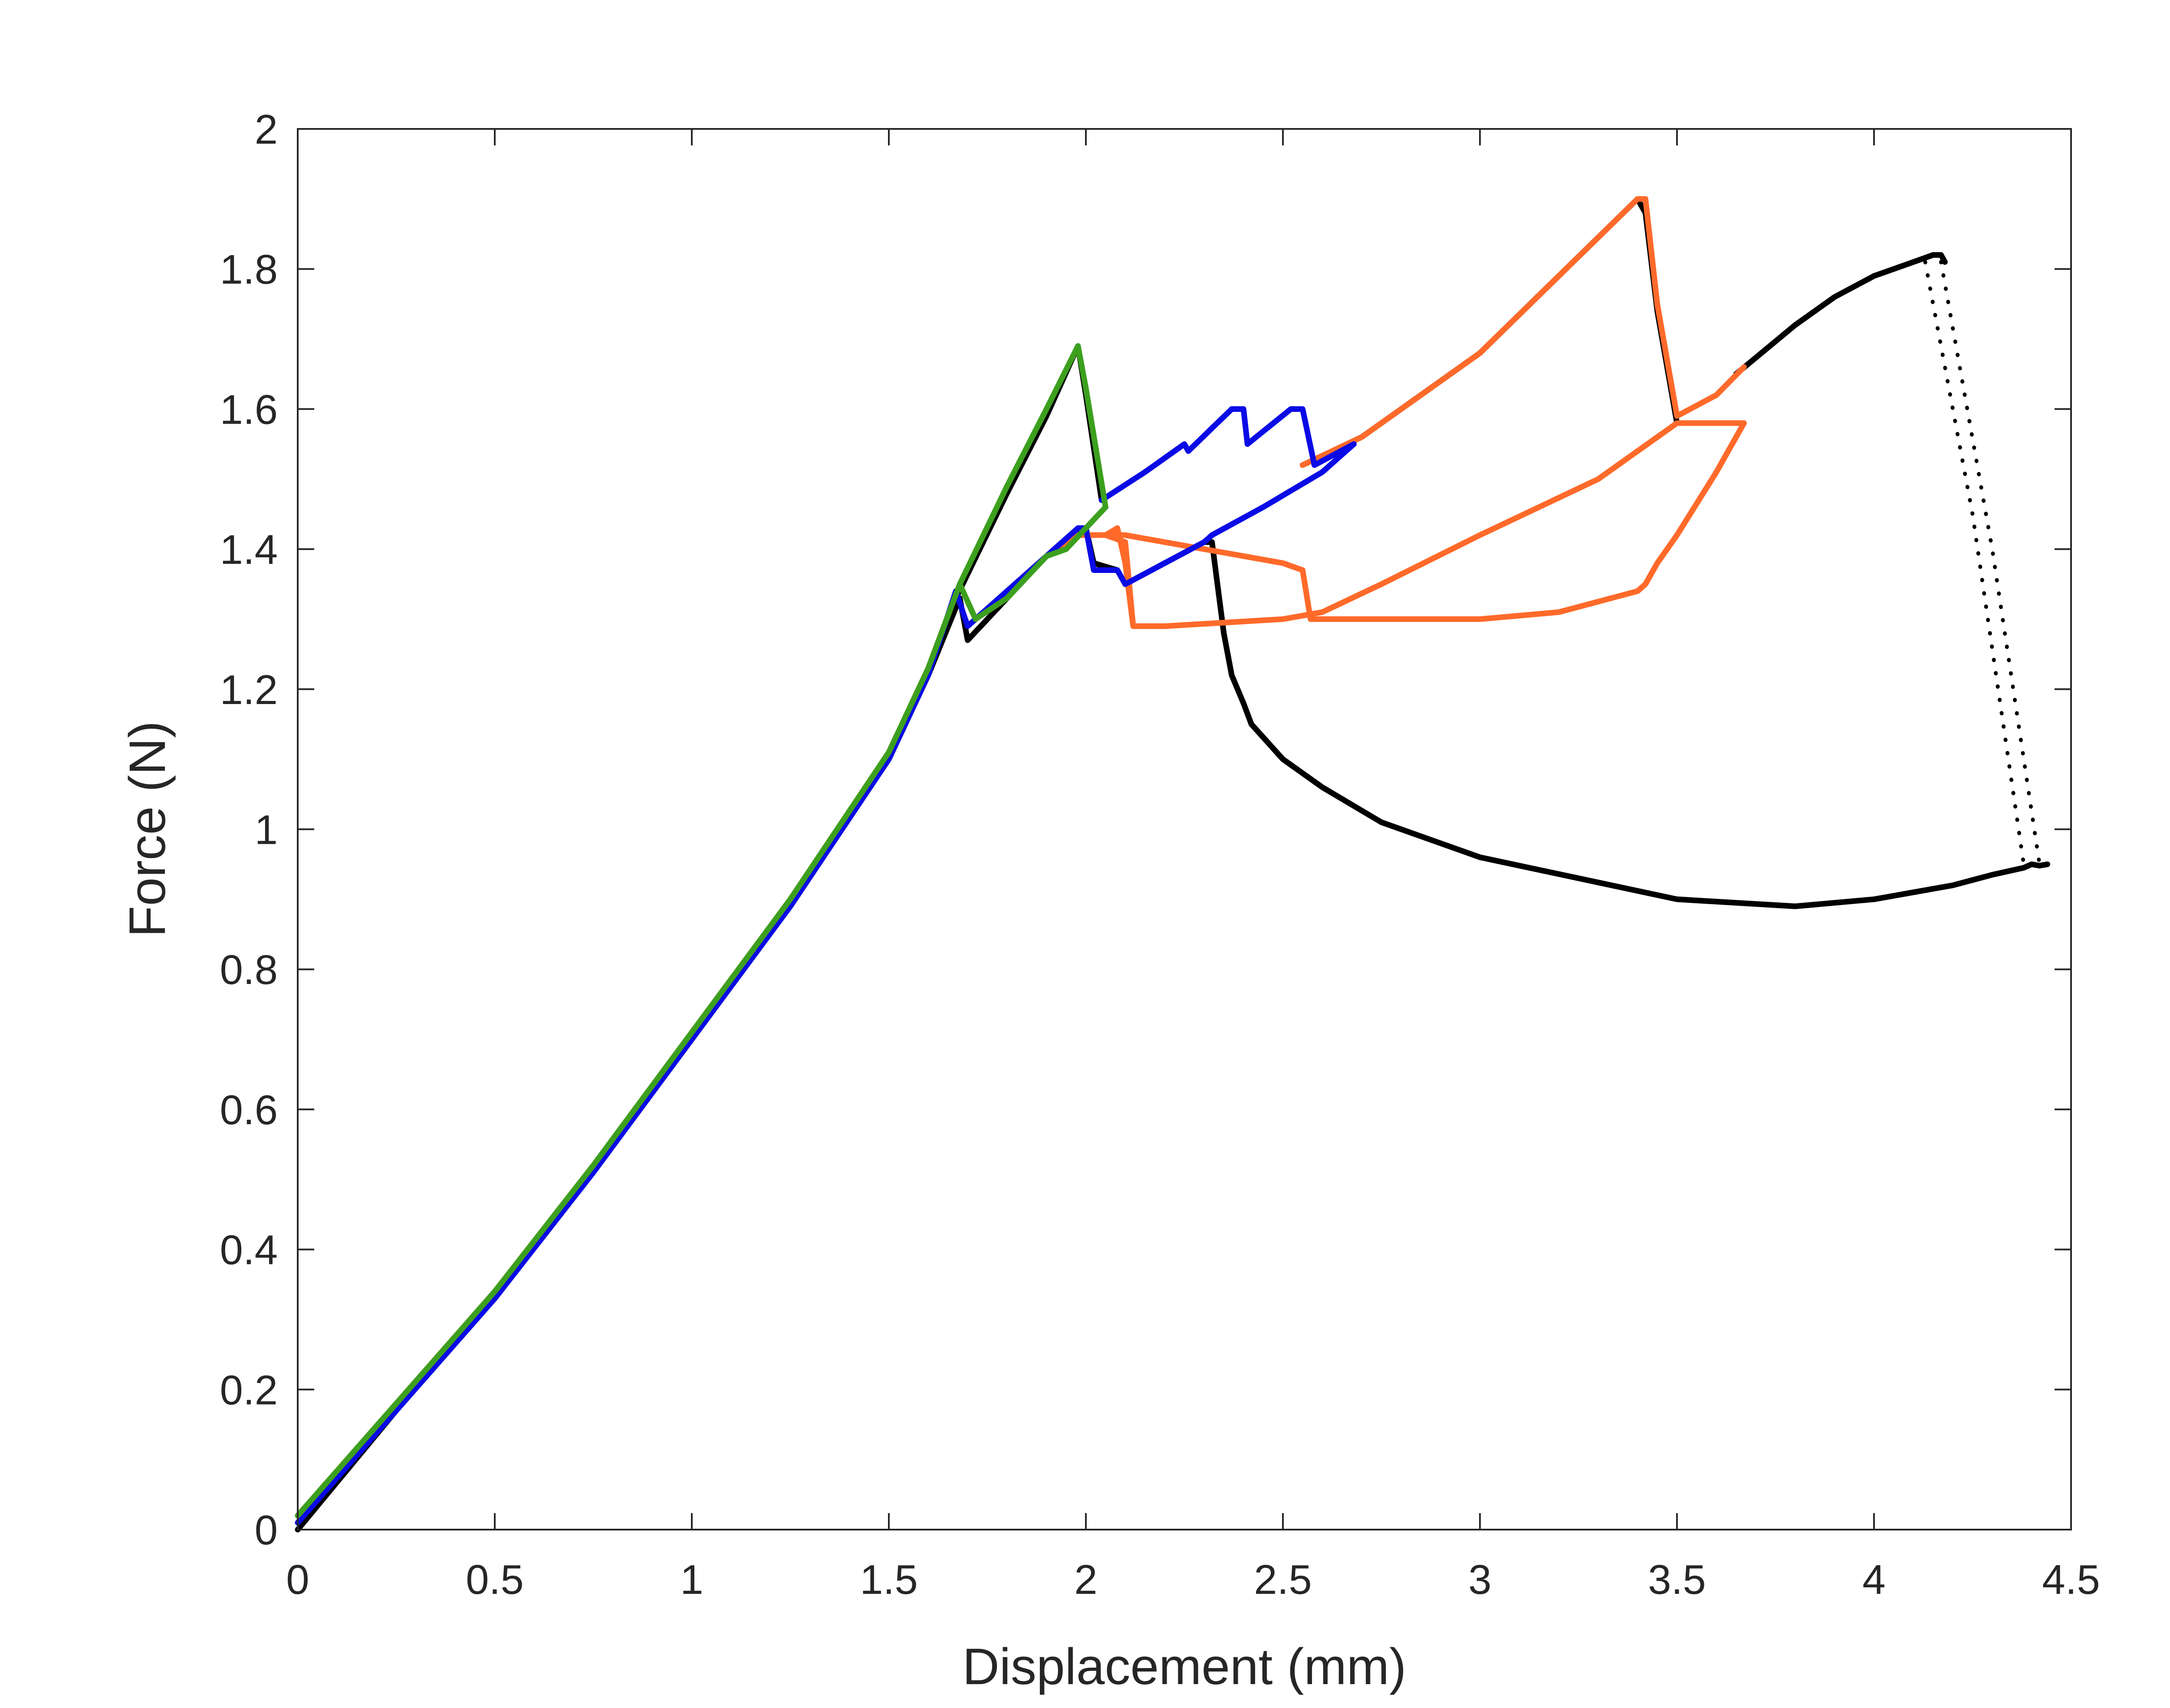 Image resolution: width=2170 pixels, height=1708 pixels. What do you see at coordinates (147, 829) in the screenshot?
I see `y-axis-title: Force (N)` at bounding box center [147, 829].